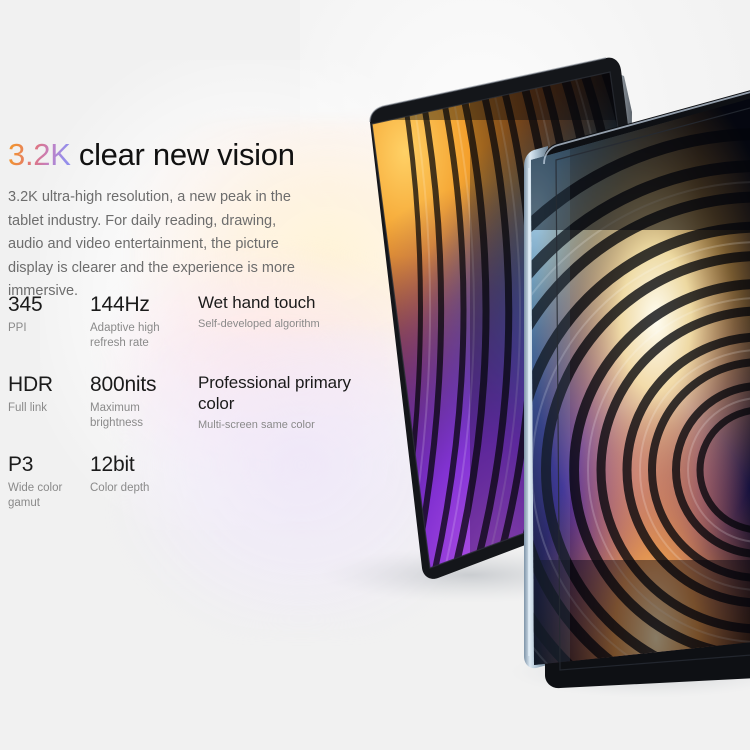 The height and width of the screenshot is (750, 750). I want to click on spec-caption: PPI, so click(17, 328).